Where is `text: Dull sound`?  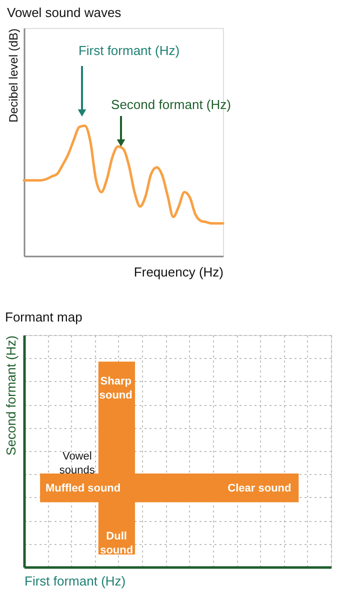
text: Dull sound is located at coordinates (117, 543).